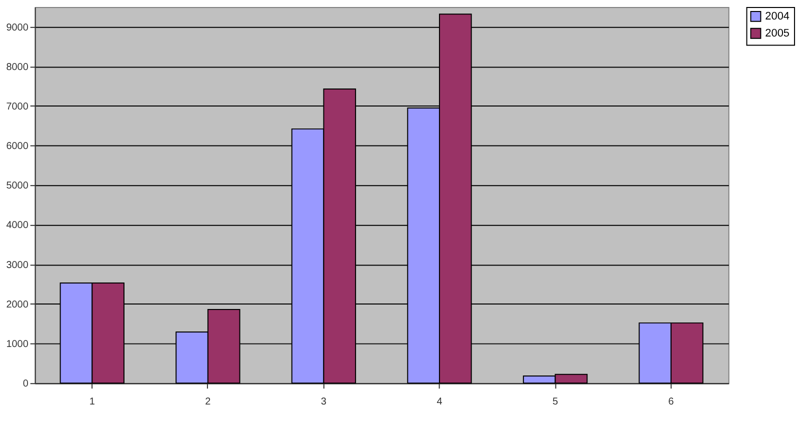  I want to click on y-tick-label: 3000, so click(17, 265).